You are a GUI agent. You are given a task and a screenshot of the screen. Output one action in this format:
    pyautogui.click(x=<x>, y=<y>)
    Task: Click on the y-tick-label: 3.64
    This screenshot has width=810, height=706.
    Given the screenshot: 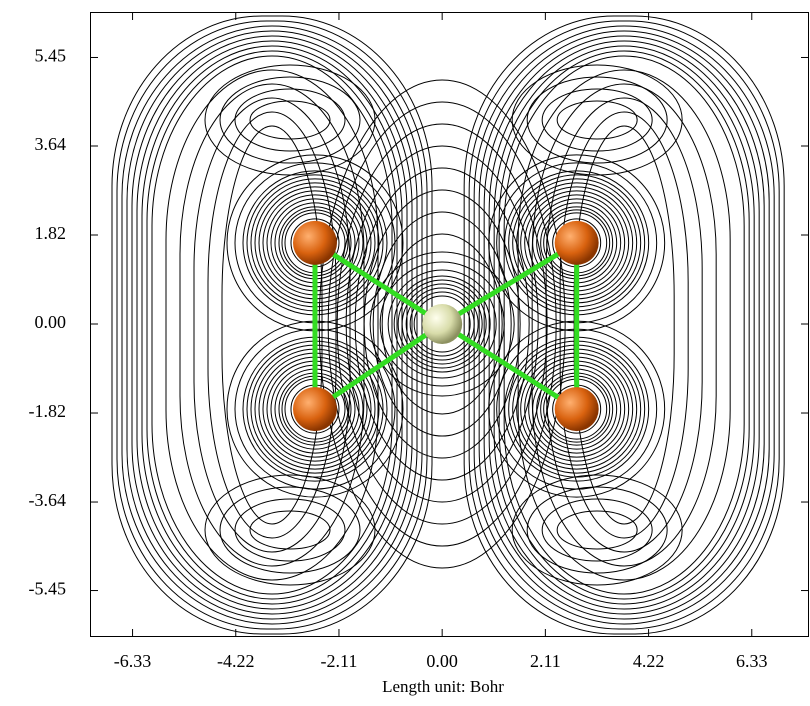 What is the action you would take?
    pyautogui.click(x=51, y=144)
    